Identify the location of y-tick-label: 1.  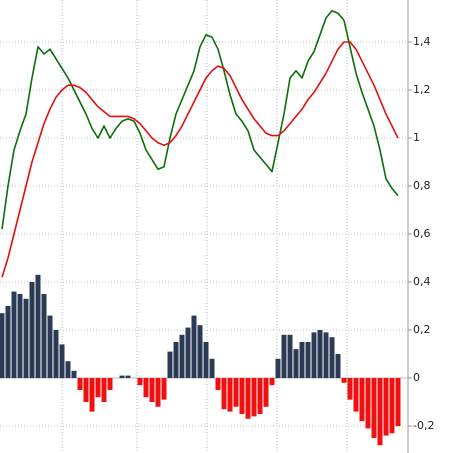
(416, 137).